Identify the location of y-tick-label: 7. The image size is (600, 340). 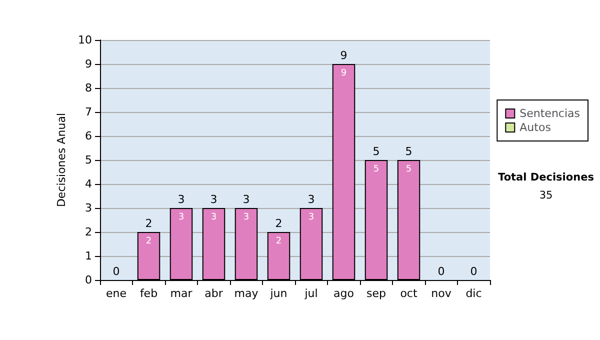
(88, 112).